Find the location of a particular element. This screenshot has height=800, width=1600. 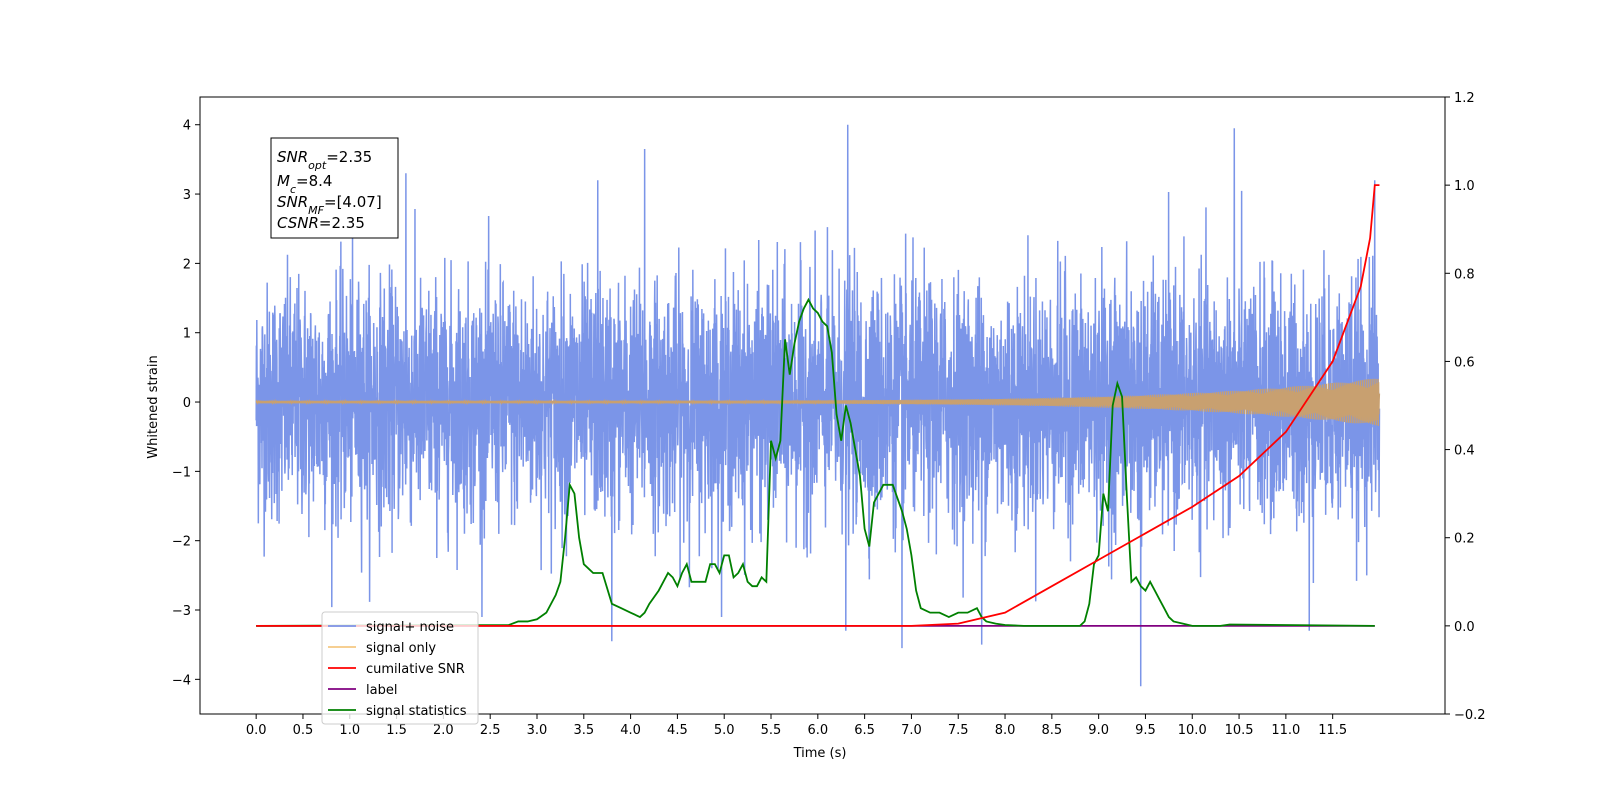

x-tick-label: 9.0 is located at coordinates (1098, 730).